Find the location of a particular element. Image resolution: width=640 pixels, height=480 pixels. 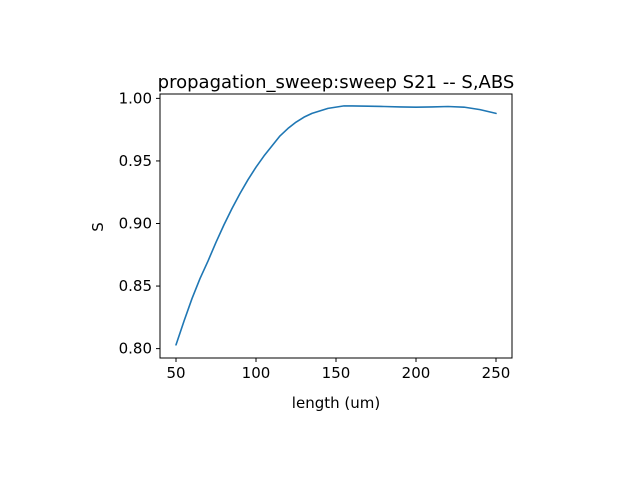

x-axis-label: length (um) is located at coordinates (336, 403).